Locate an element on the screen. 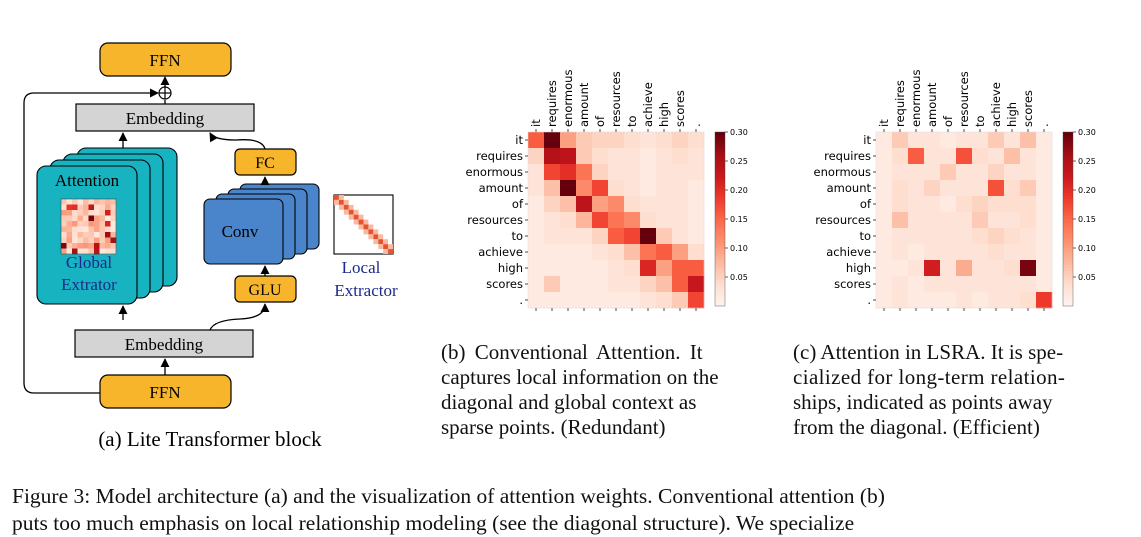  y-tick-label: . is located at coordinates (869, 300).